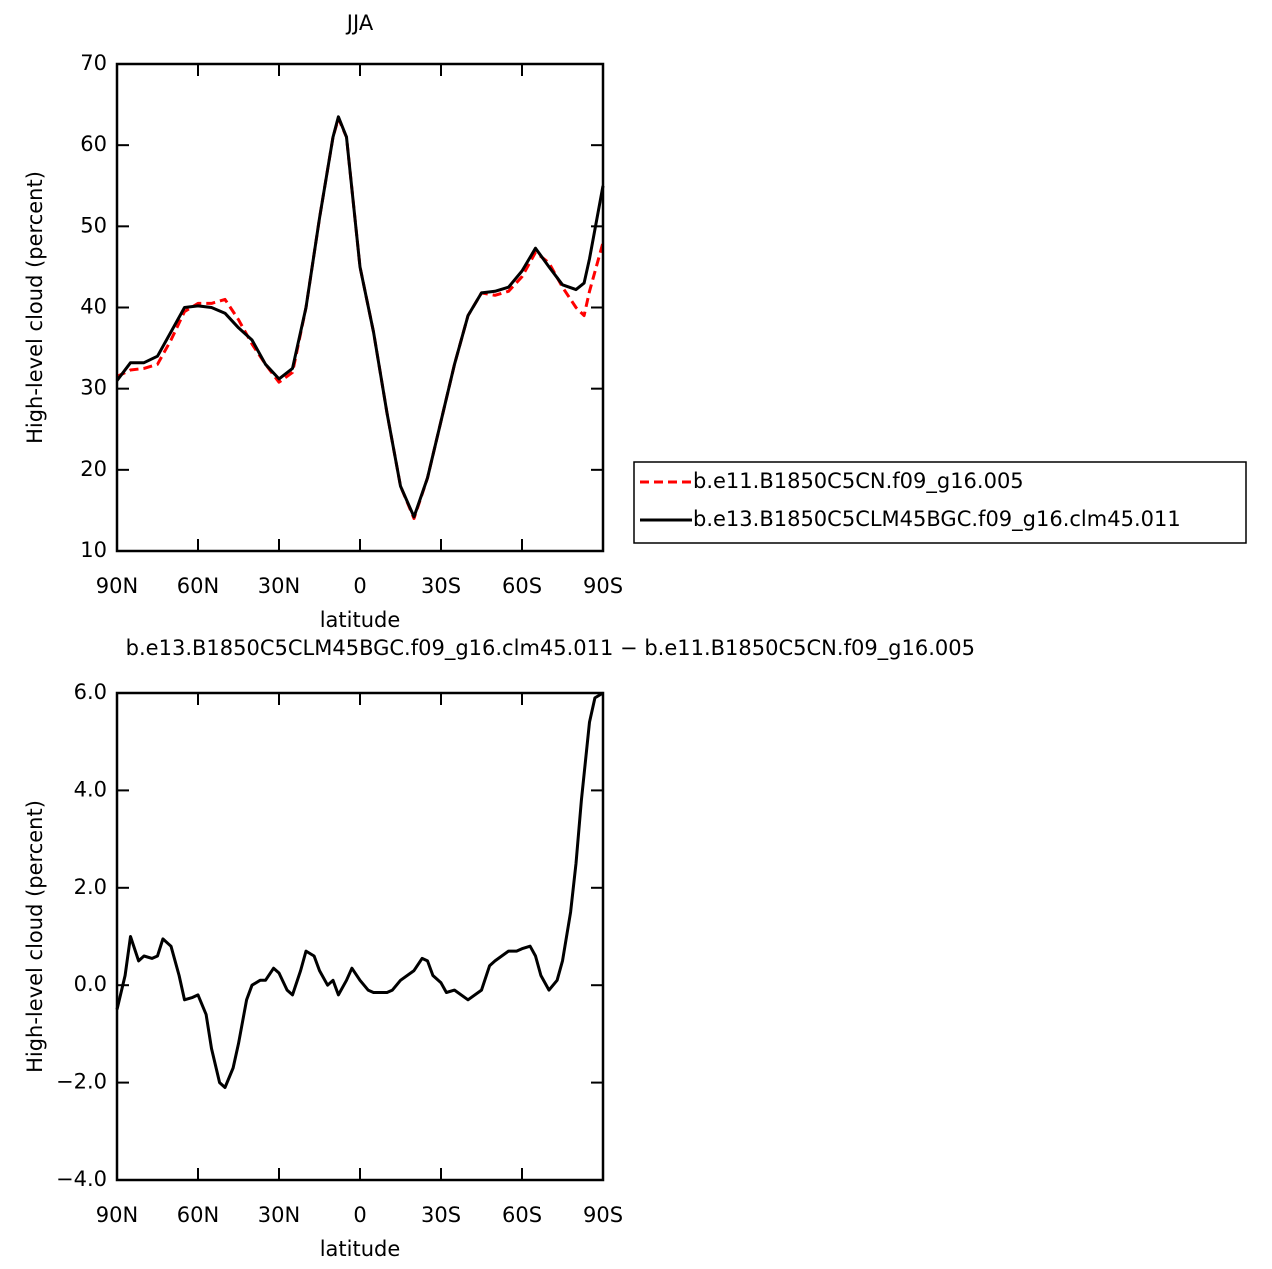 Image resolution: width=1272 pixels, height=1269 pixels. I want to click on y-tick-label: 50, so click(93, 225).